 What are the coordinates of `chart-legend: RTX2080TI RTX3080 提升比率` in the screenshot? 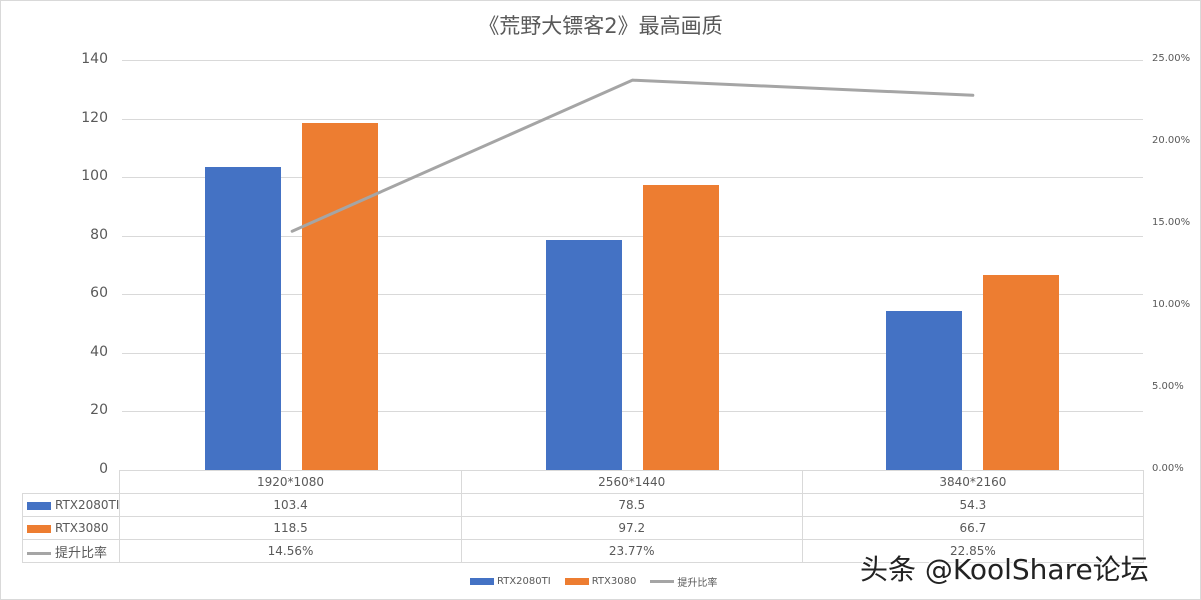 It's located at (593, 581).